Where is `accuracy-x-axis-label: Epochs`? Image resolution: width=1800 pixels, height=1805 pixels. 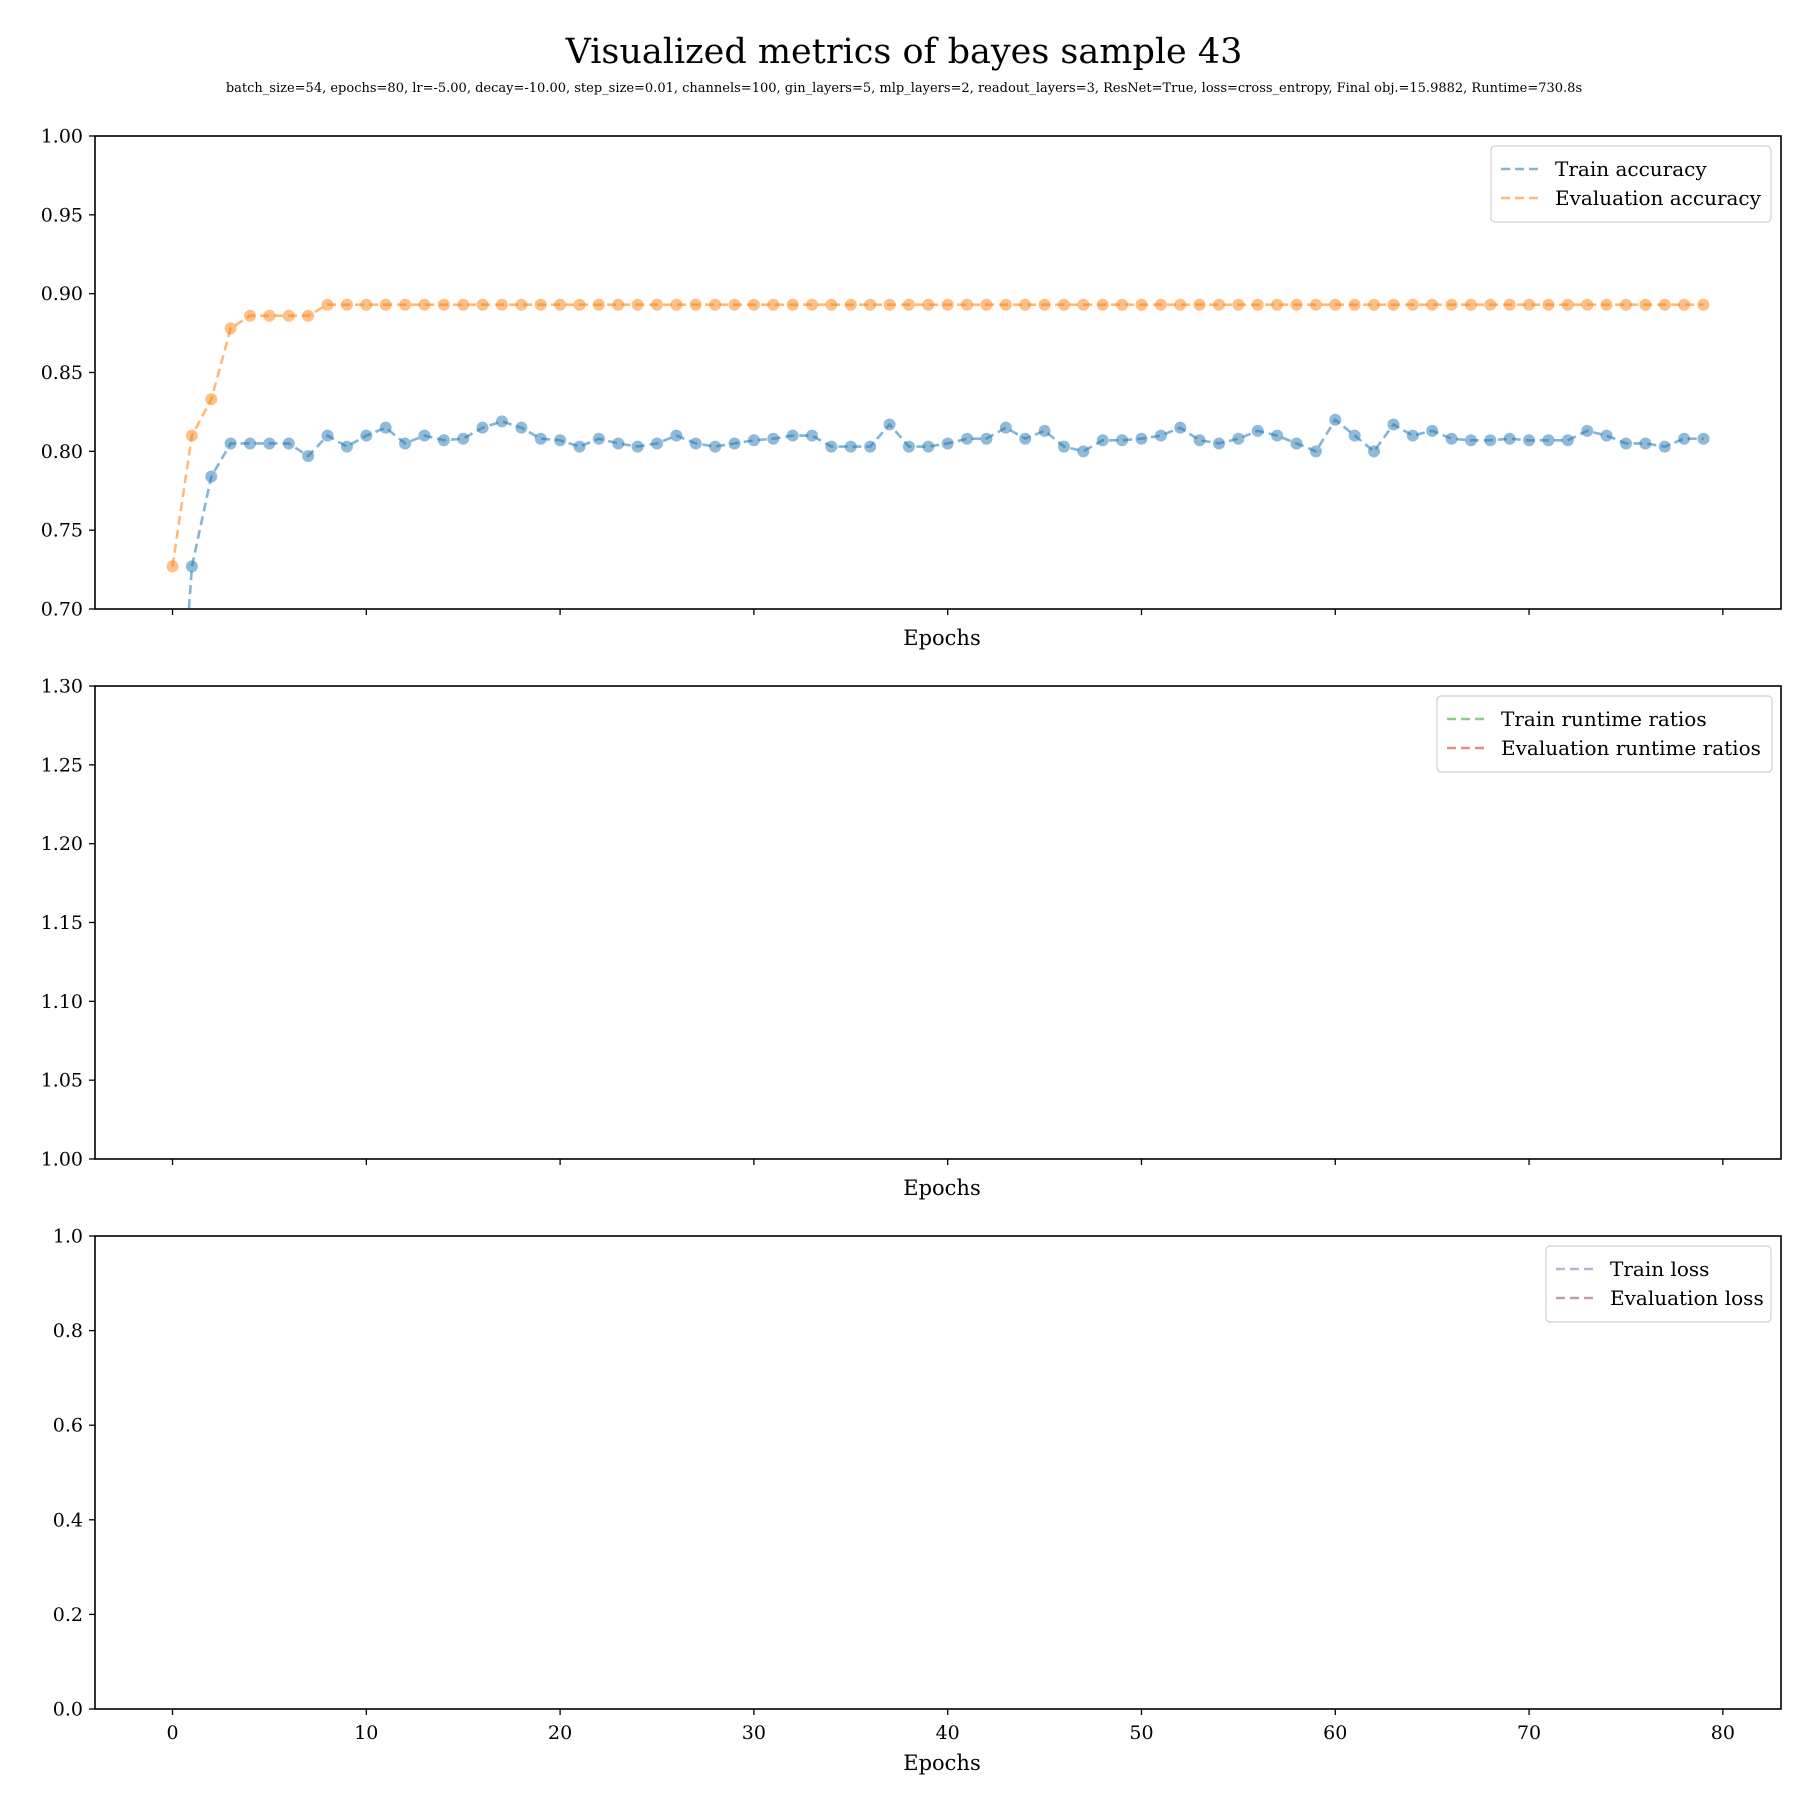
accuracy-x-axis-label: Epochs is located at coordinates (941, 638).